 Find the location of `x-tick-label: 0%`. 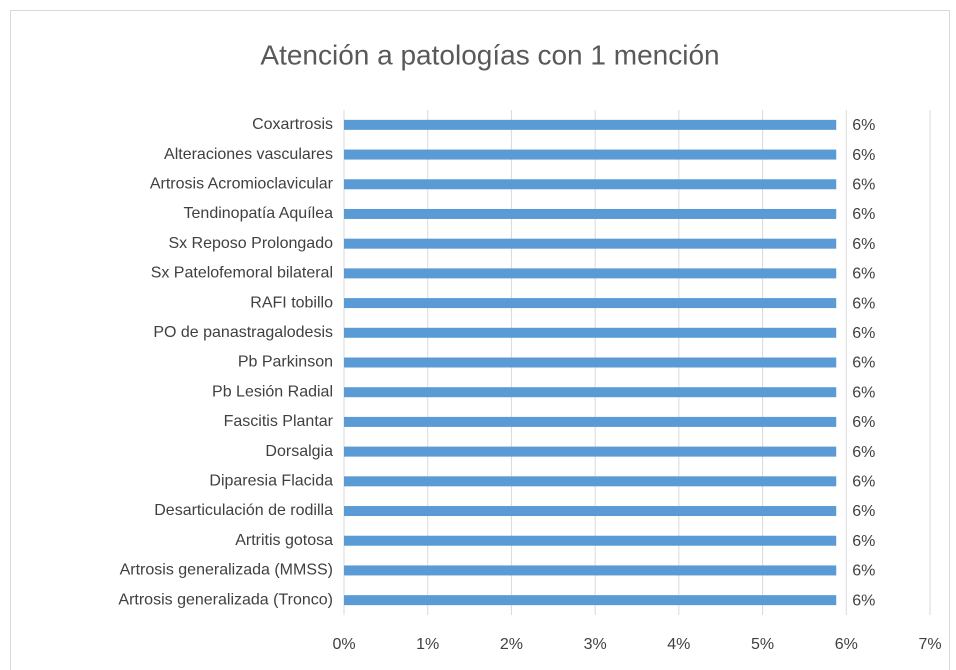

x-tick-label: 0% is located at coordinates (343, 644).